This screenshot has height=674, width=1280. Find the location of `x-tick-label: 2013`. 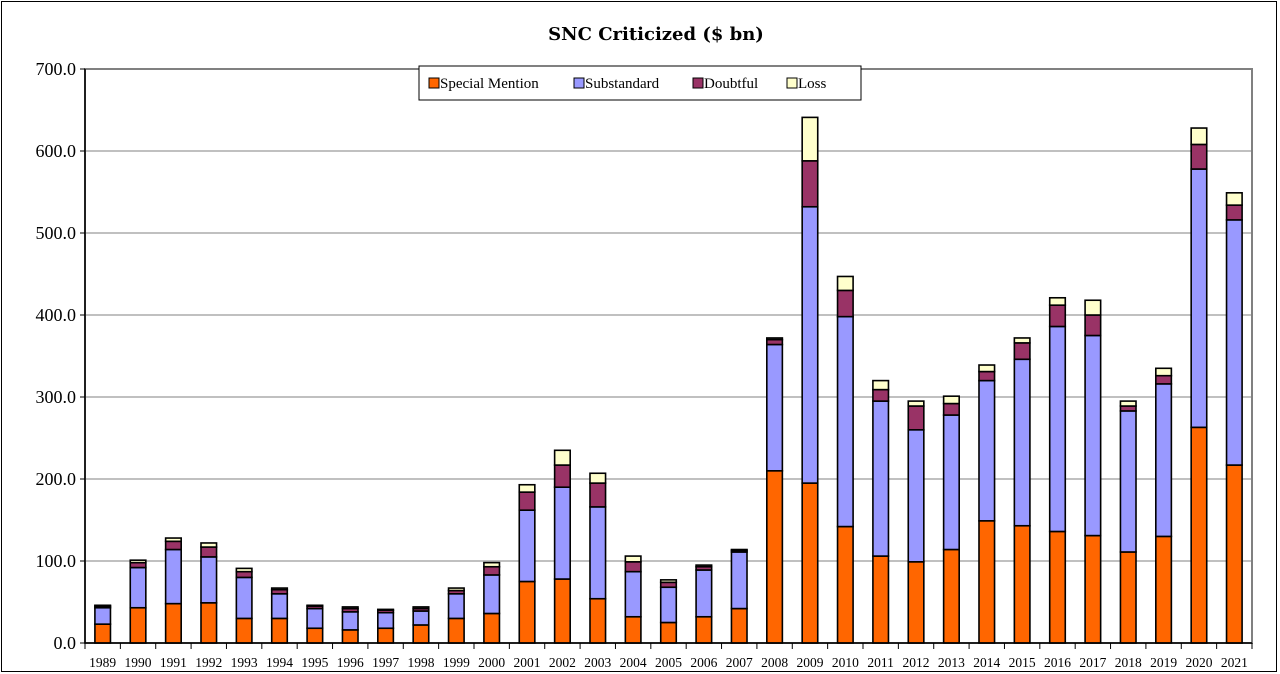

x-tick-label: 2013 is located at coordinates (951, 662).